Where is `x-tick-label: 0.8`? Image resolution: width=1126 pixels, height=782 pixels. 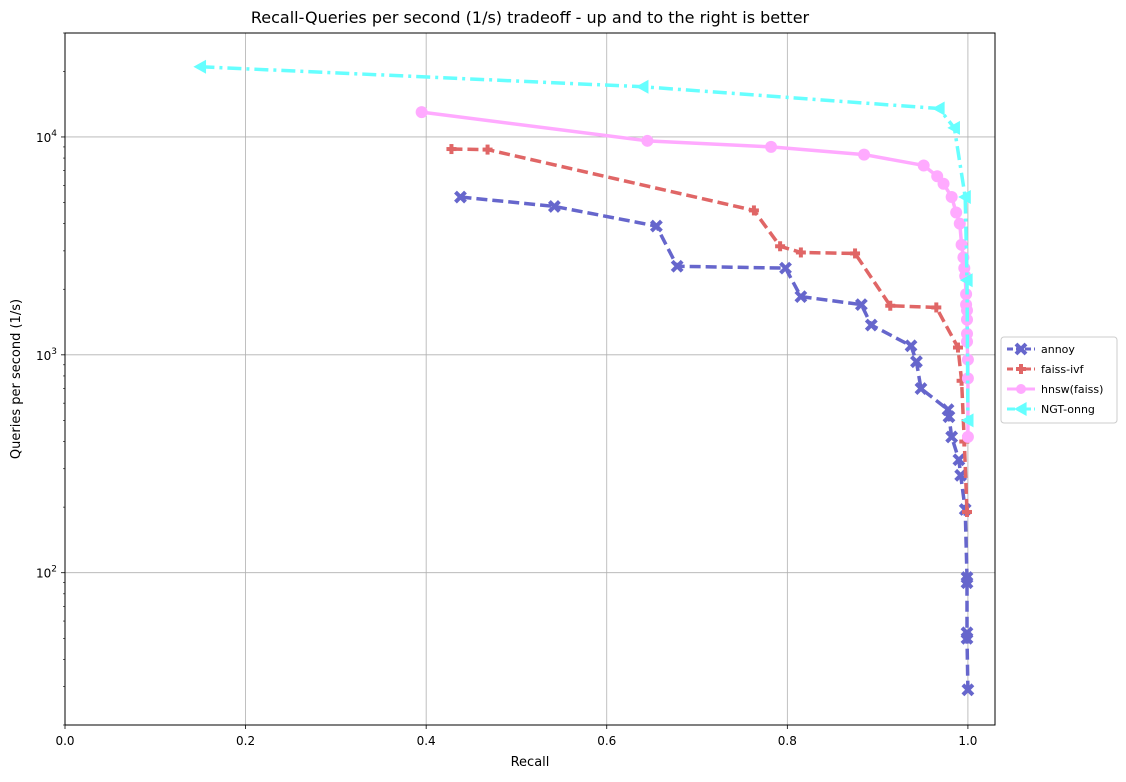 x-tick-label: 0.8 is located at coordinates (787, 741).